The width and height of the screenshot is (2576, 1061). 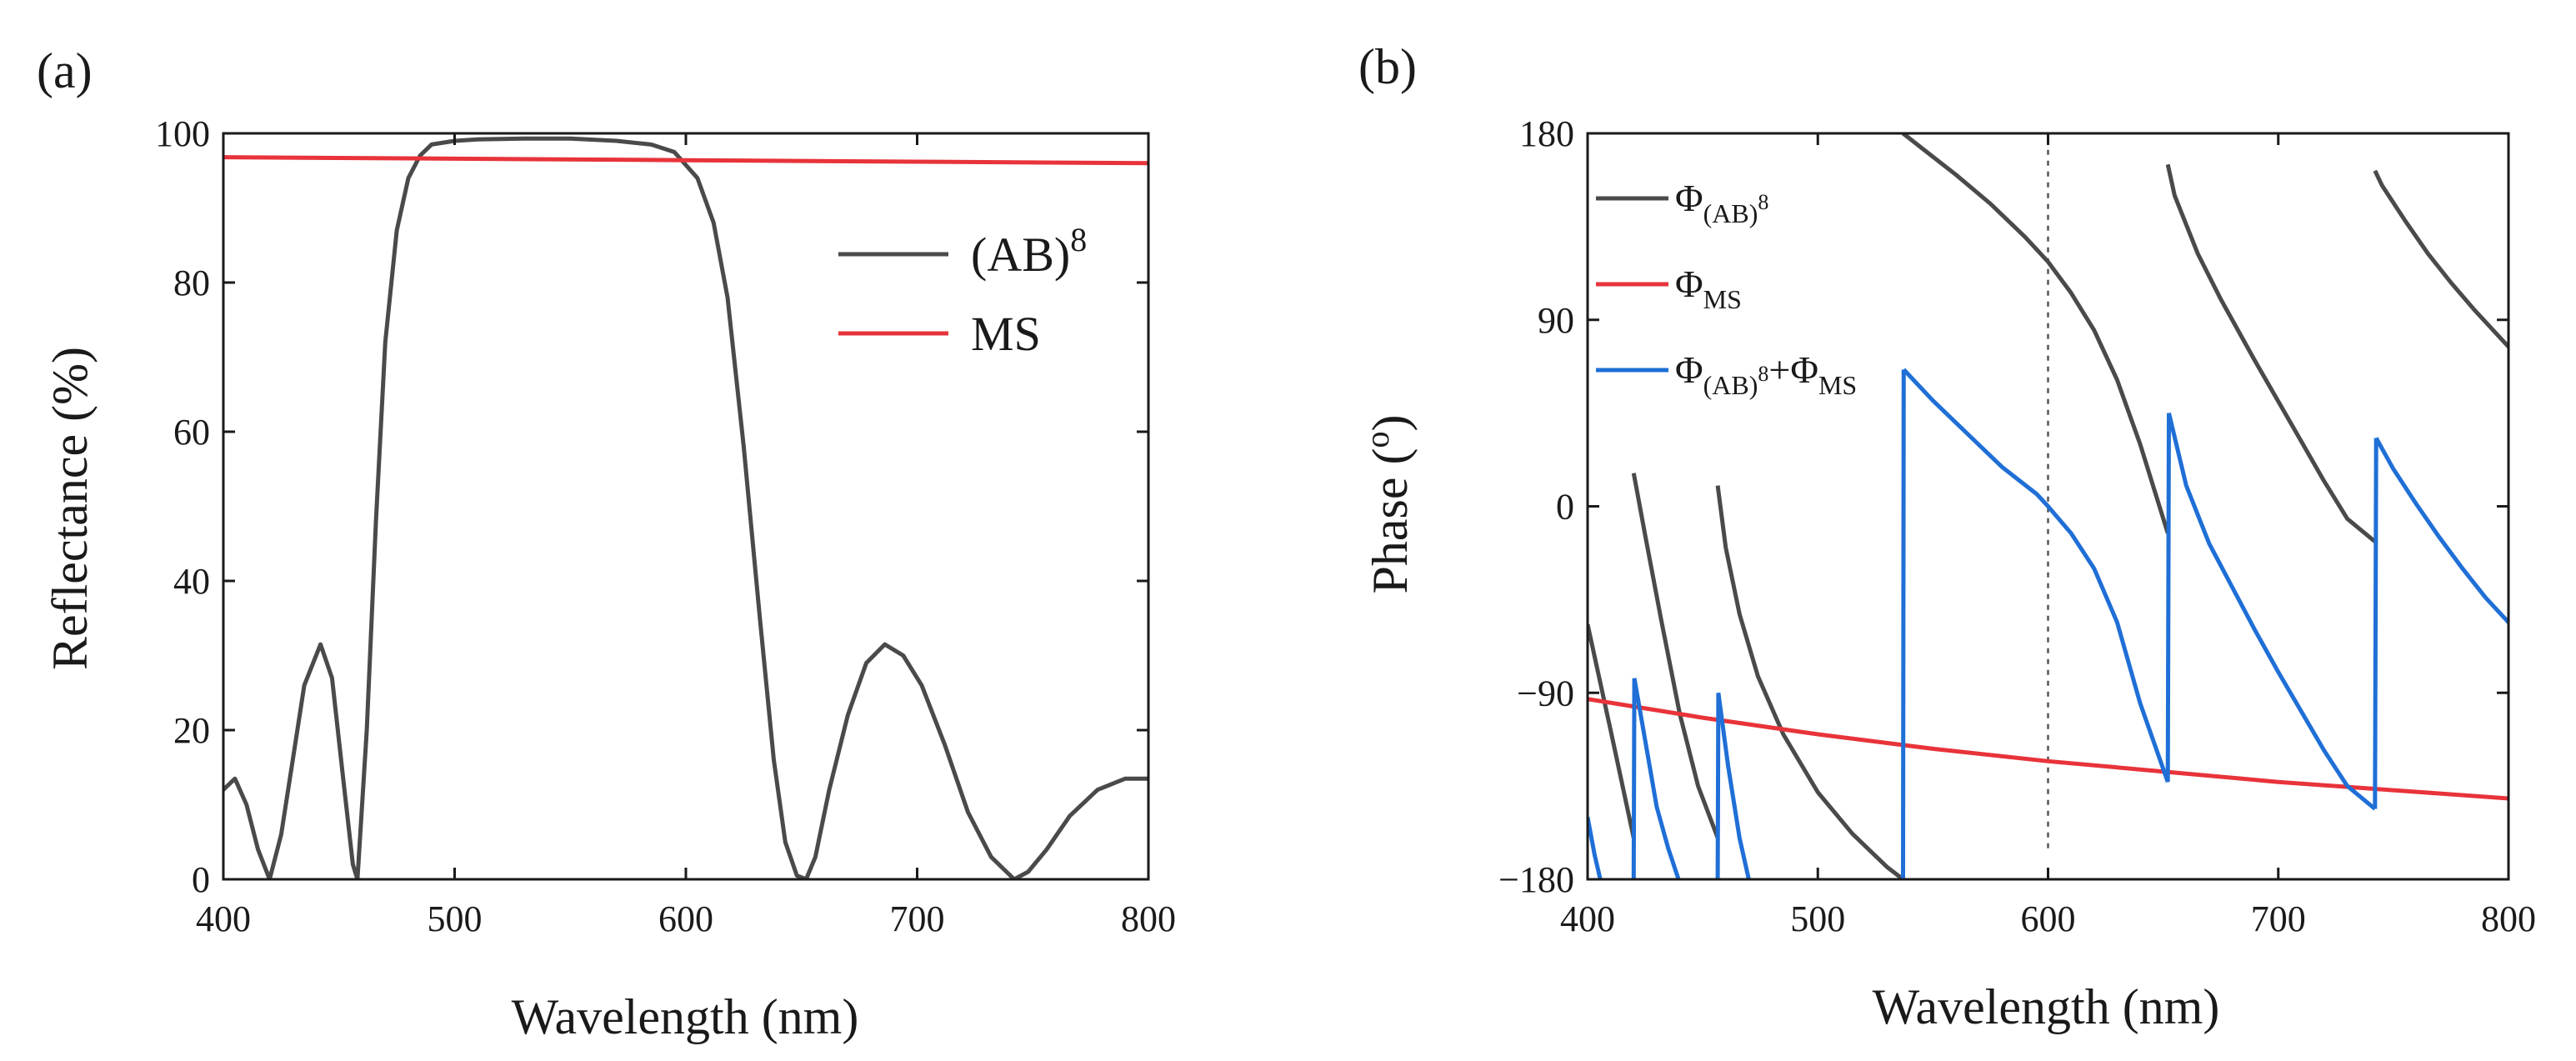 What do you see at coordinates (1388, 66) in the screenshot?
I see `panel-b-label: (b)` at bounding box center [1388, 66].